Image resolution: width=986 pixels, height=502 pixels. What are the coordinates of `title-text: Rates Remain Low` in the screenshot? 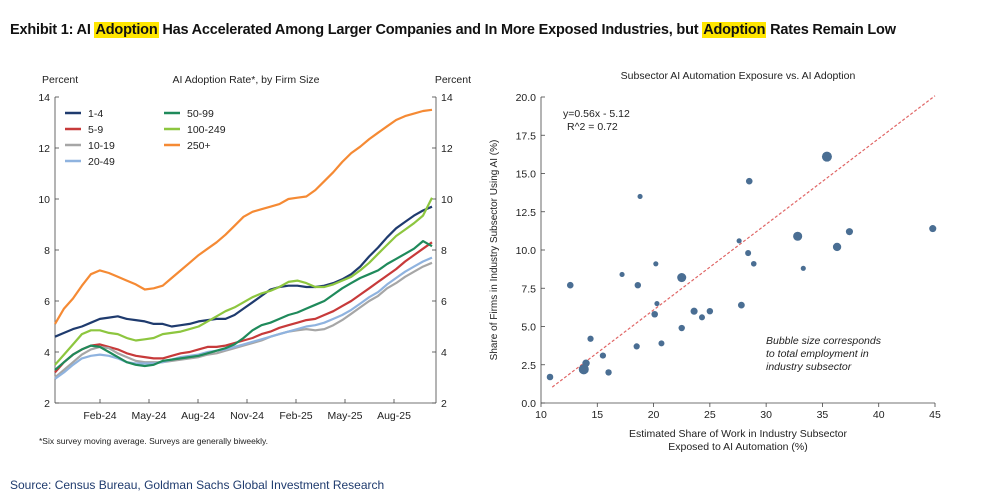 It's located at (831, 30).